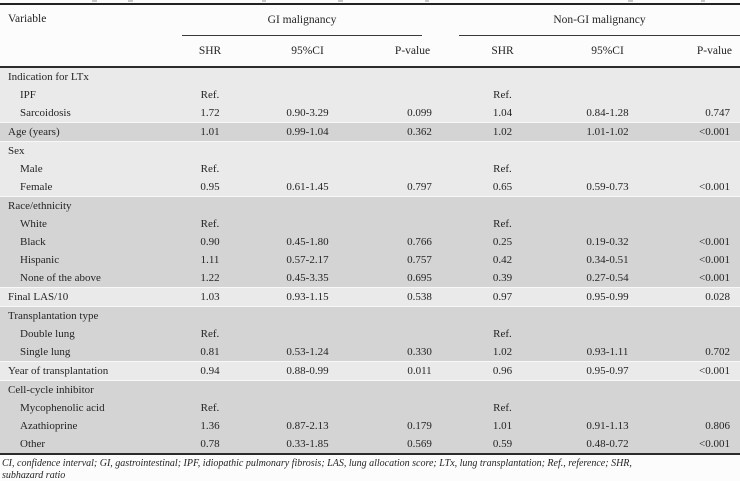  Describe the element at coordinates (370, 206) in the screenshot. I see `table-row: Race/ethnicity` at that location.